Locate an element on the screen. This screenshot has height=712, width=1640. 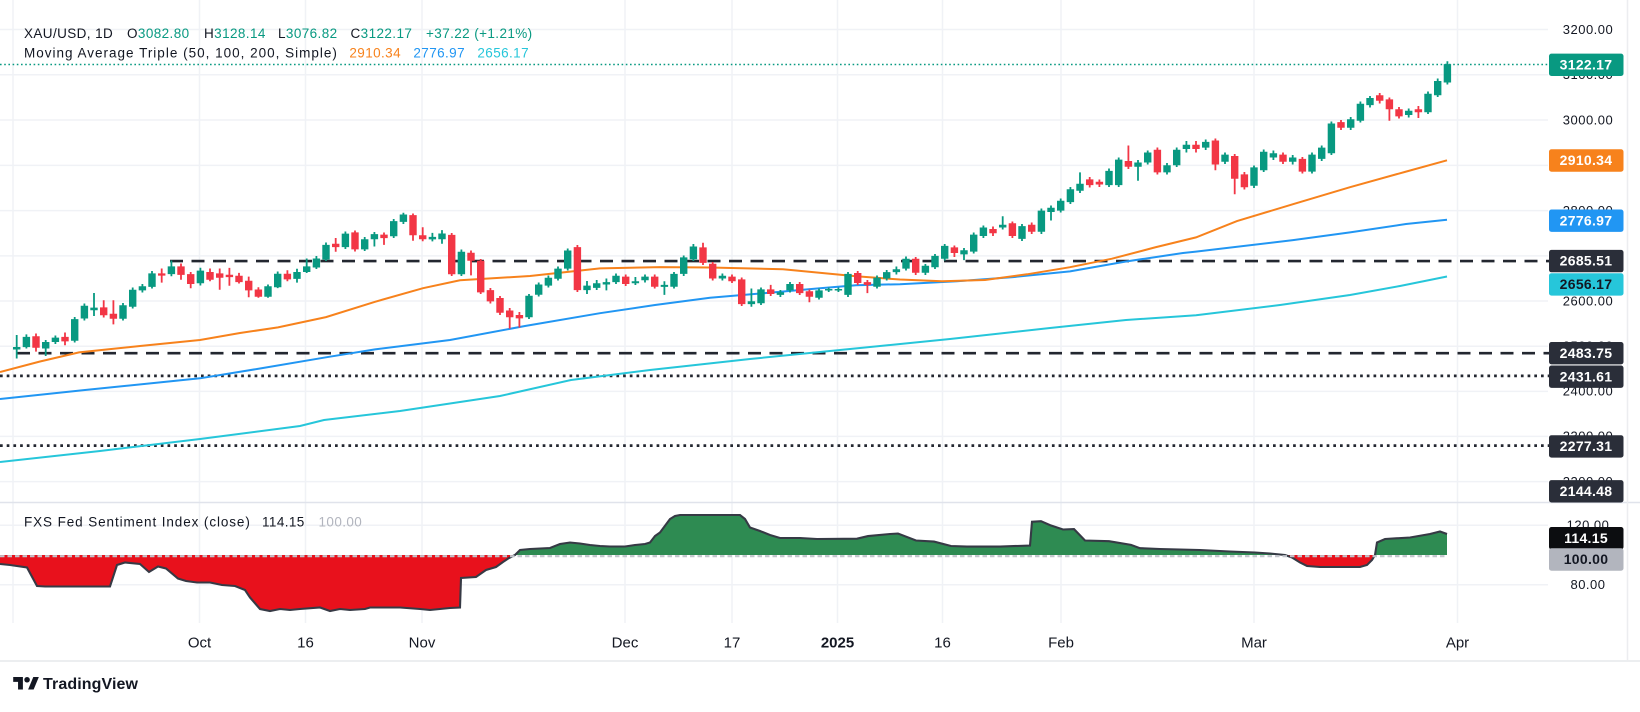
svg-text: Feb is located at coordinates (1061, 643).